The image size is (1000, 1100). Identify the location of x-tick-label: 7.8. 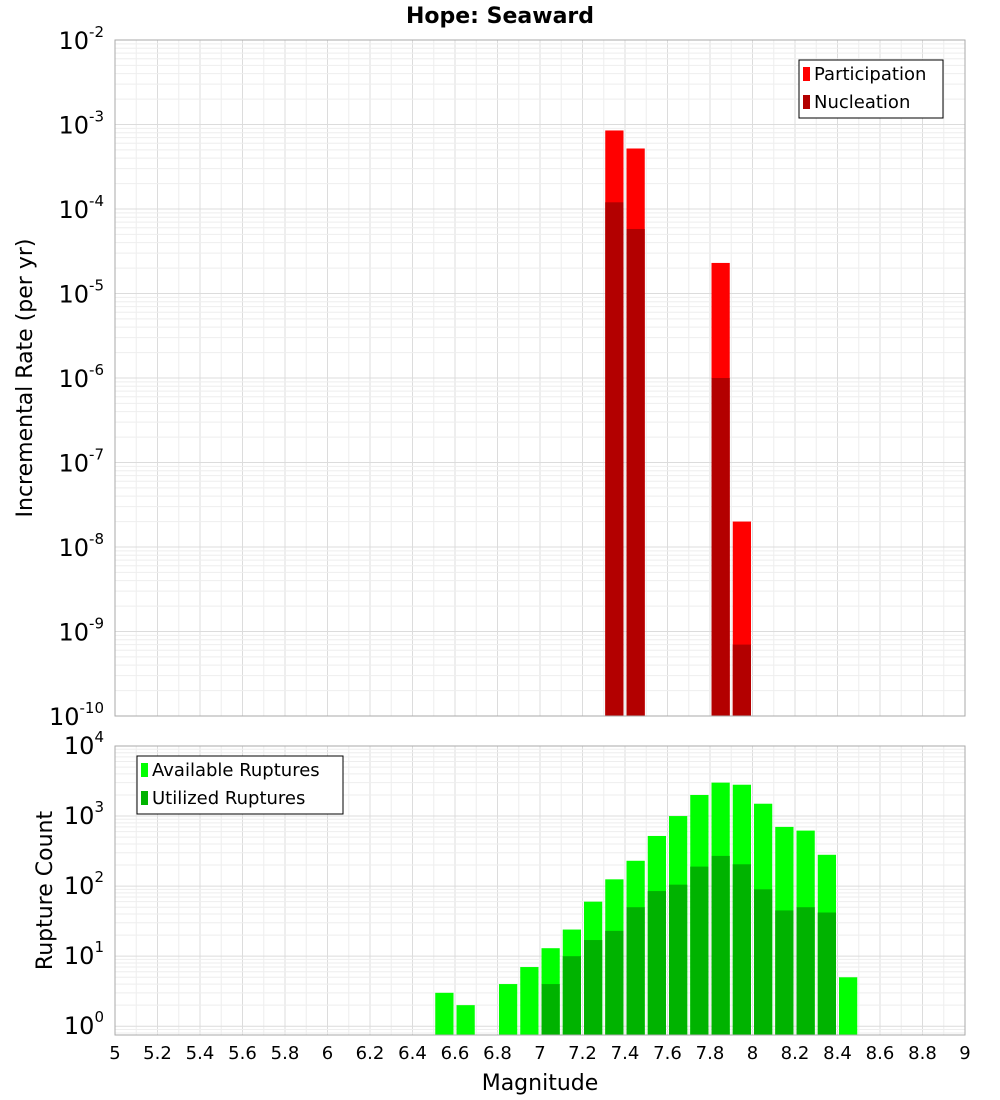
(710, 1053).